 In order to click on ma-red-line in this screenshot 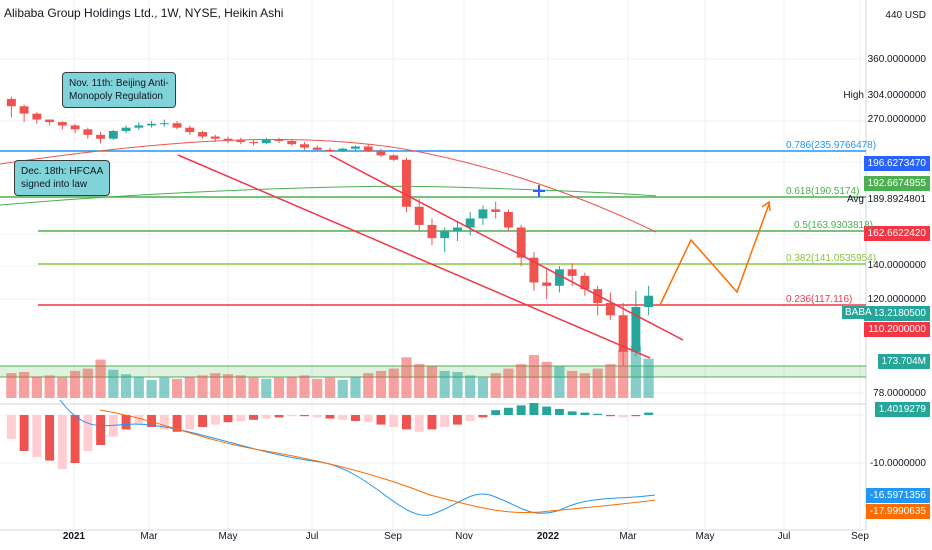, I will do `click(328, 185)`.